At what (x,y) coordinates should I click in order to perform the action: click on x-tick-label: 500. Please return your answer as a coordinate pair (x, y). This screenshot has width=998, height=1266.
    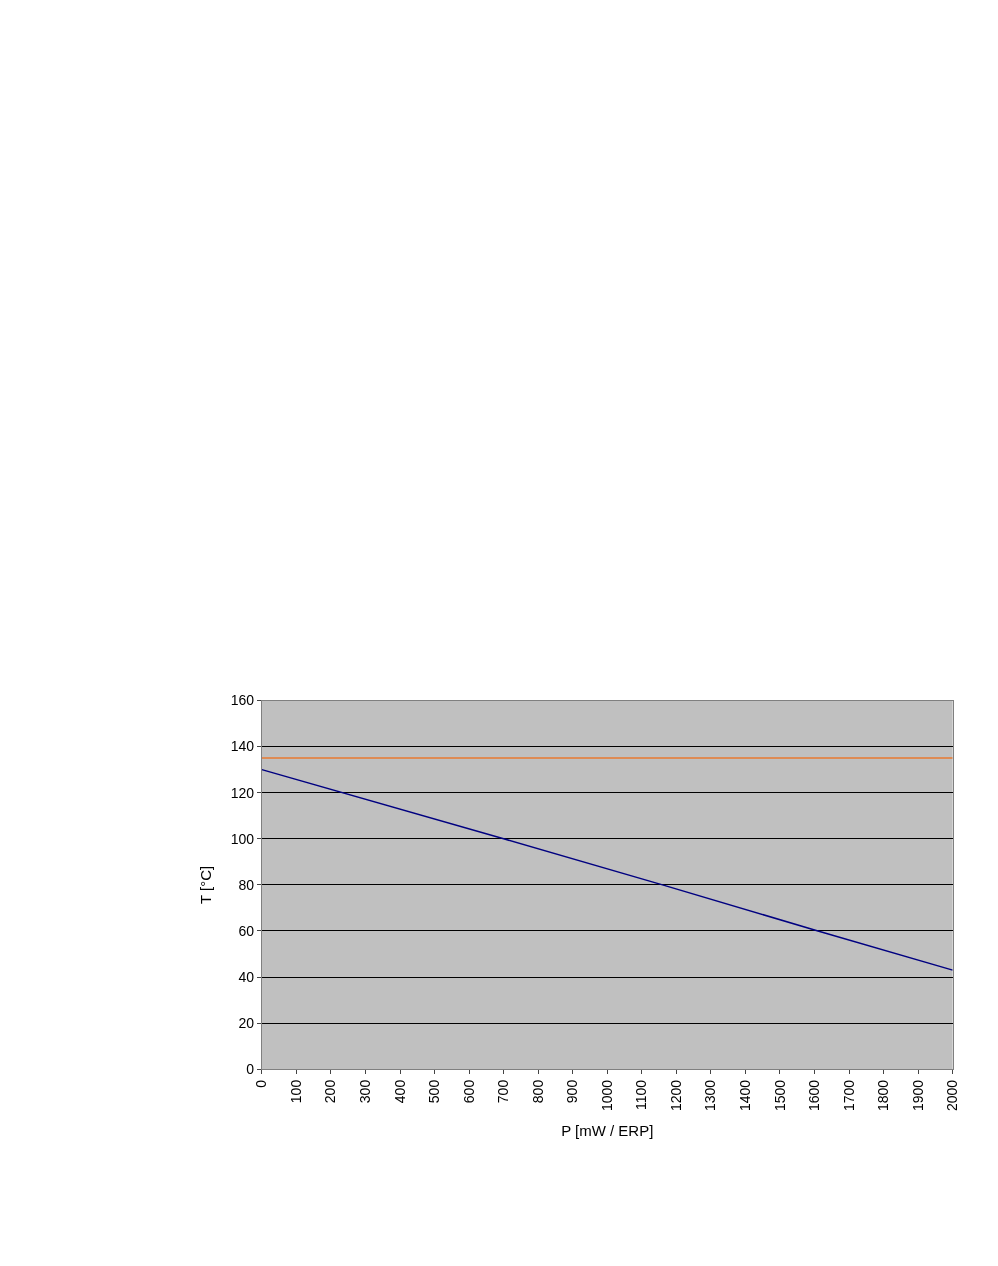
    Looking at the image, I should click on (434, 1091).